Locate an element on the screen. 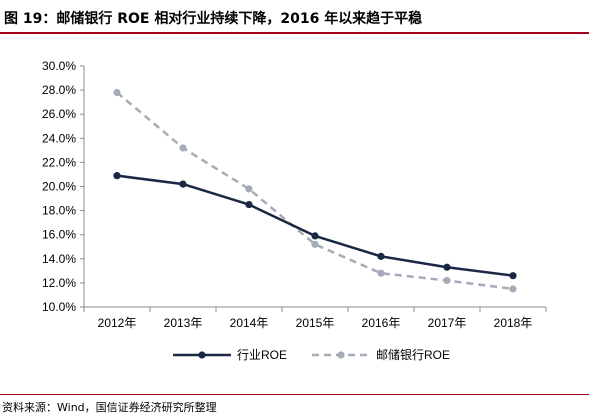  x-tick-label: 2012年 is located at coordinates (117, 323).